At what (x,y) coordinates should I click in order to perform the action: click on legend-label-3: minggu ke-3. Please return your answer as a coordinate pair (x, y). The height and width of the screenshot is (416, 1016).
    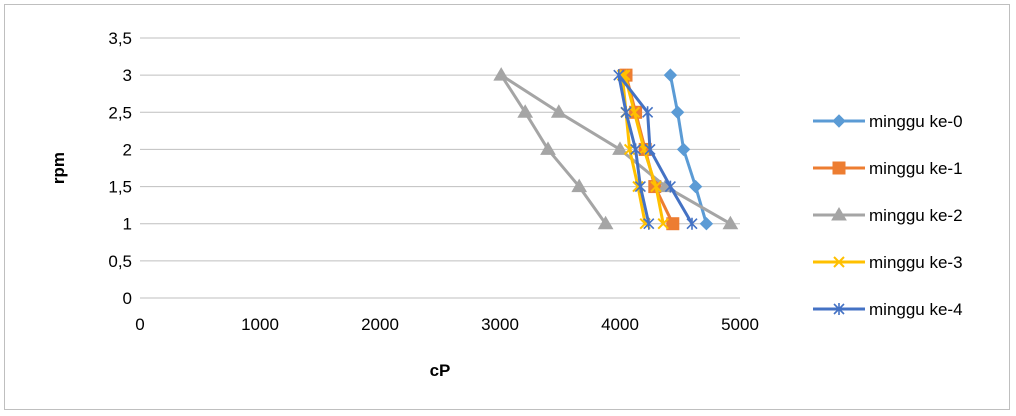
    Looking at the image, I should click on (916, 262).